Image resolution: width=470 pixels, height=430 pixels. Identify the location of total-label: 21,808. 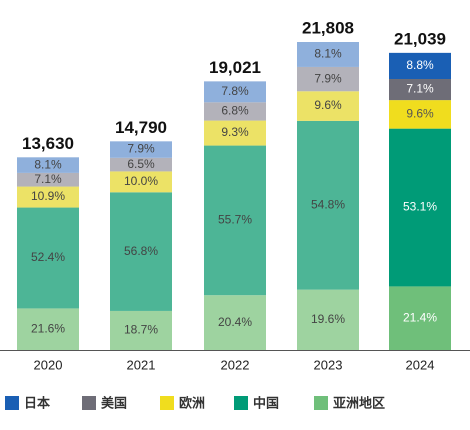
(328, 27).